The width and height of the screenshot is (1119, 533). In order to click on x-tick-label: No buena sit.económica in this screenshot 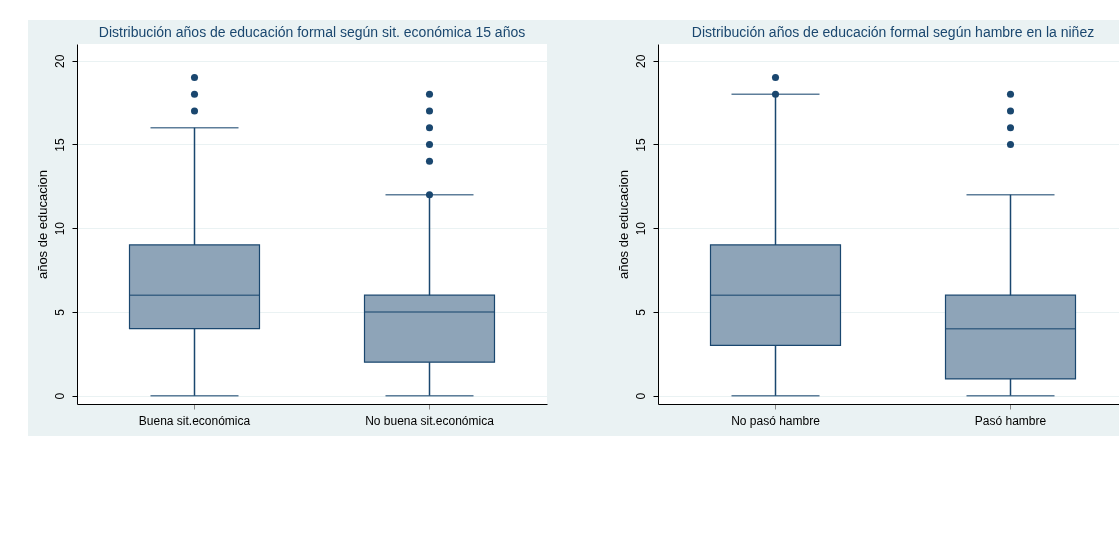, I will do `click(430, 420)`.